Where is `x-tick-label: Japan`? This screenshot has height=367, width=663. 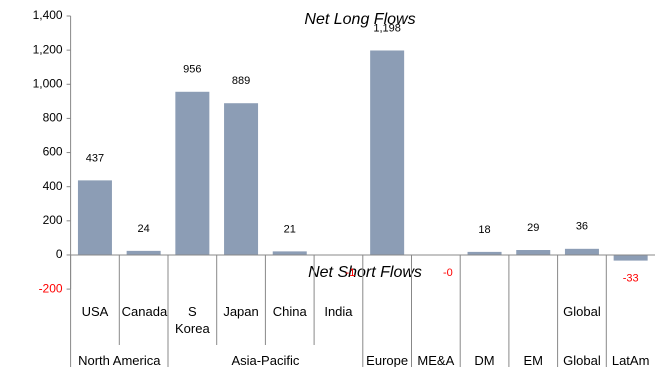 x-tick-label: Japan is located at coordinates (241, 311).